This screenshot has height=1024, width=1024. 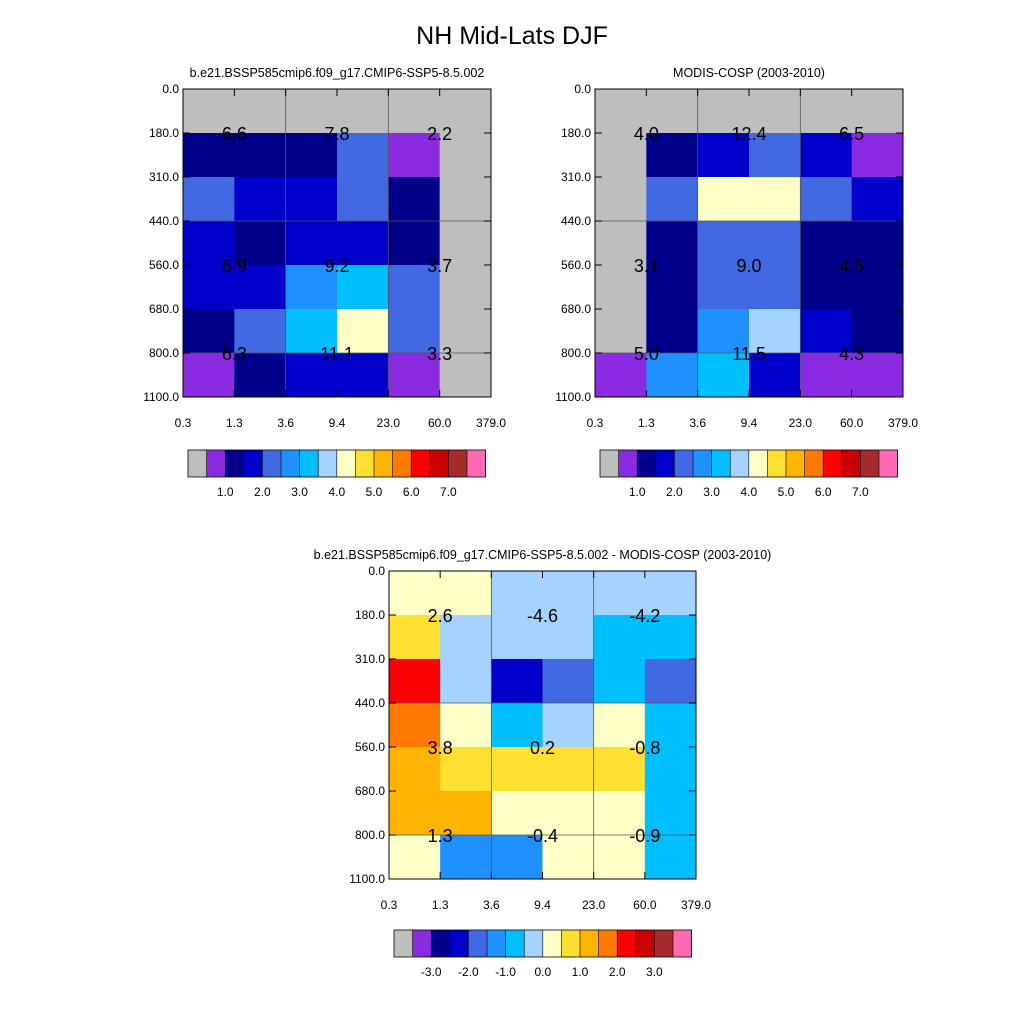 What do you see at coordinates (851, 266) in the screenshot?
I see `data-label: 4.5` at bounding box center [851, 266].